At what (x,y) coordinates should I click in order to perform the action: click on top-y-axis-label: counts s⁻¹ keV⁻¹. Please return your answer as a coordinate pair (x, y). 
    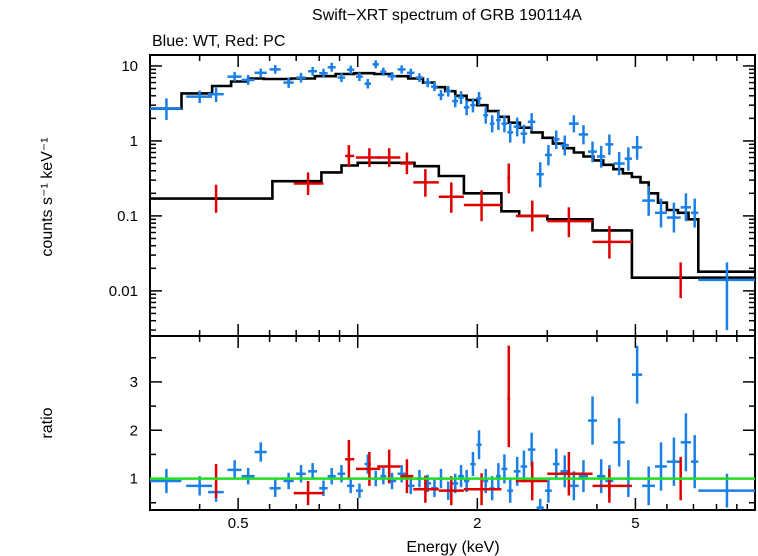
    Looking at the image, I should click on (47, 196).